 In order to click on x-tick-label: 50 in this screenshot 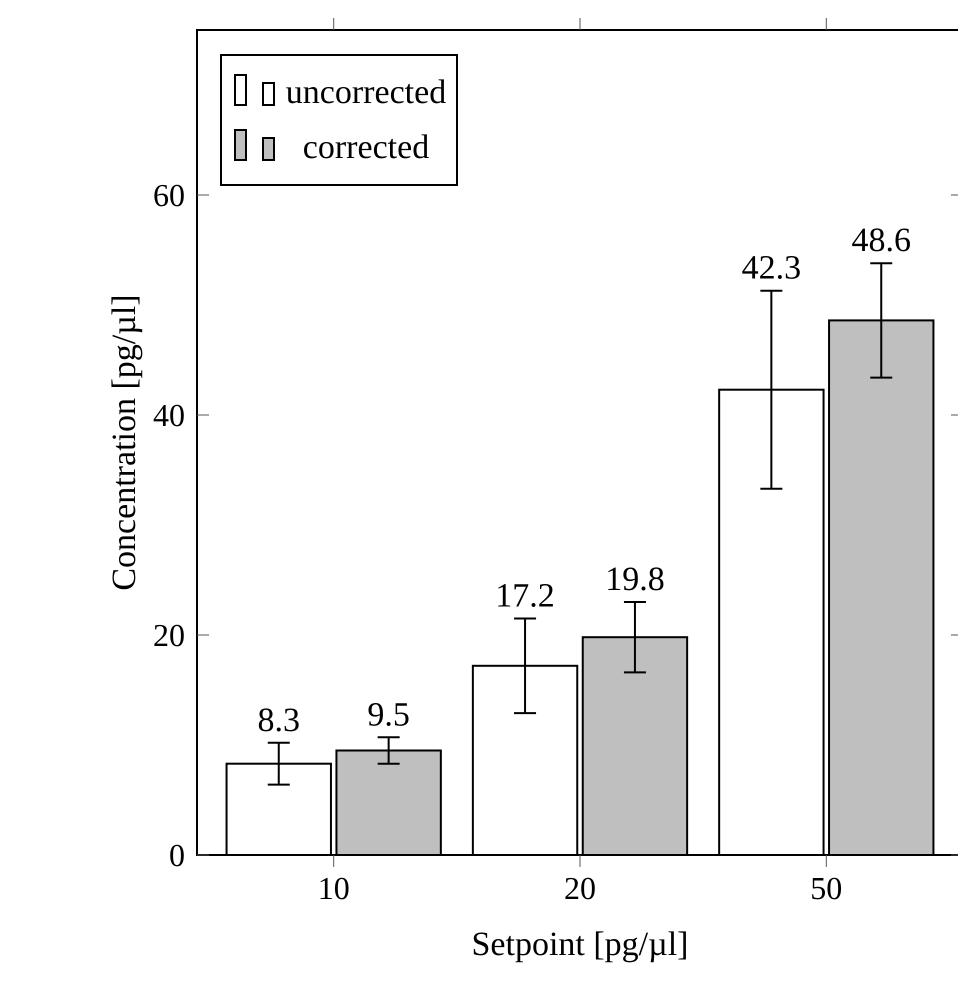, I will do `click(826, 888)`.